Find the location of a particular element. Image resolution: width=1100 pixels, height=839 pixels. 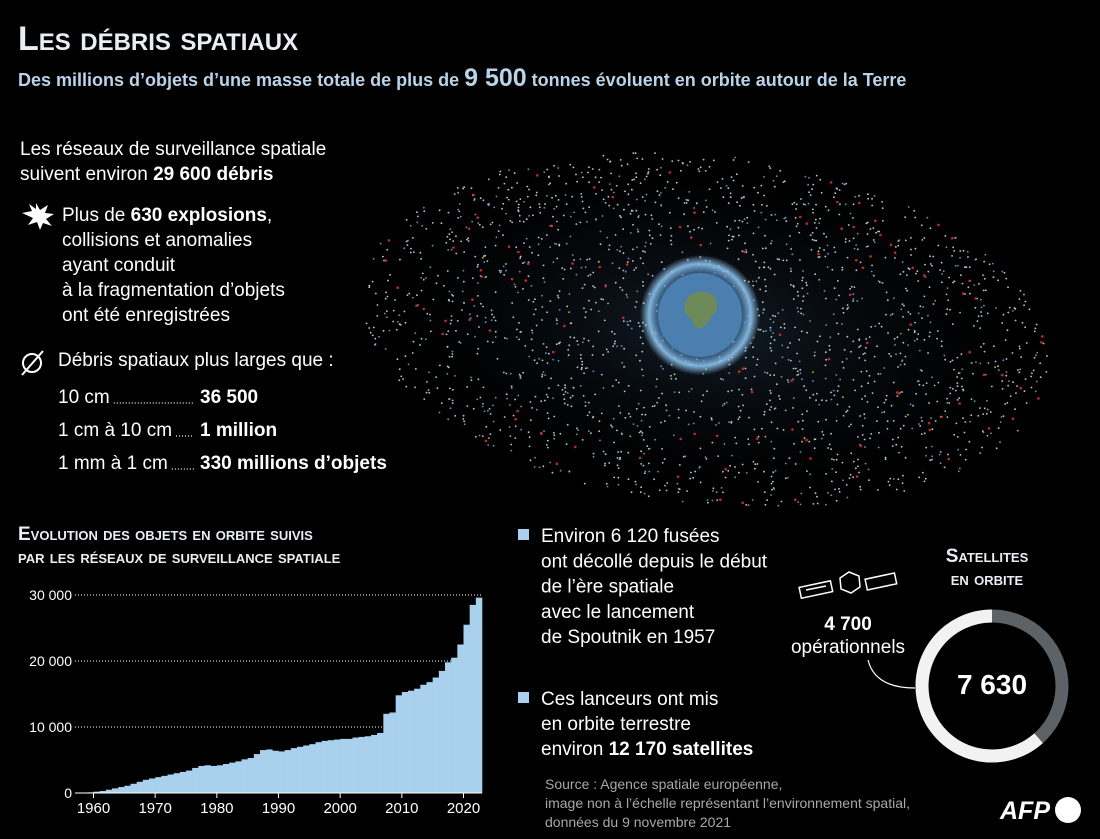

chart-title: Evolution des objets en orbite suivis is located at coordinates (165, 534).